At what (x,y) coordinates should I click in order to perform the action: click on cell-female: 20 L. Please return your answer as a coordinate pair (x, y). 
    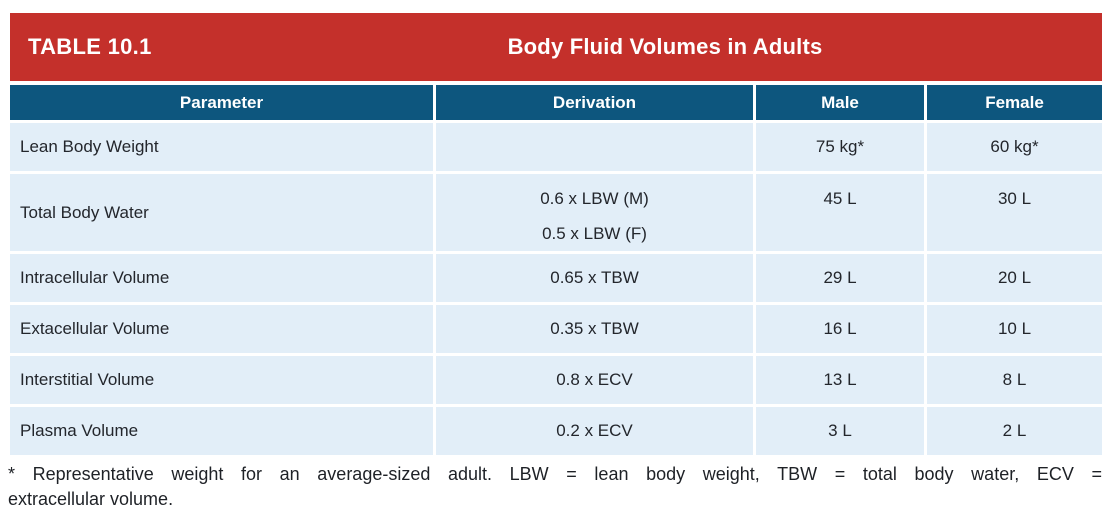
    Looking at the image, I should click on (1014, 278).